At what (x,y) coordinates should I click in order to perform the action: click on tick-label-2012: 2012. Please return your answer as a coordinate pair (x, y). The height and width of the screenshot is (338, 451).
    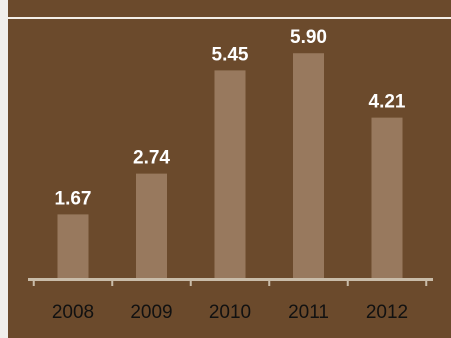
    Looking at the image, I should click on (387, 312).